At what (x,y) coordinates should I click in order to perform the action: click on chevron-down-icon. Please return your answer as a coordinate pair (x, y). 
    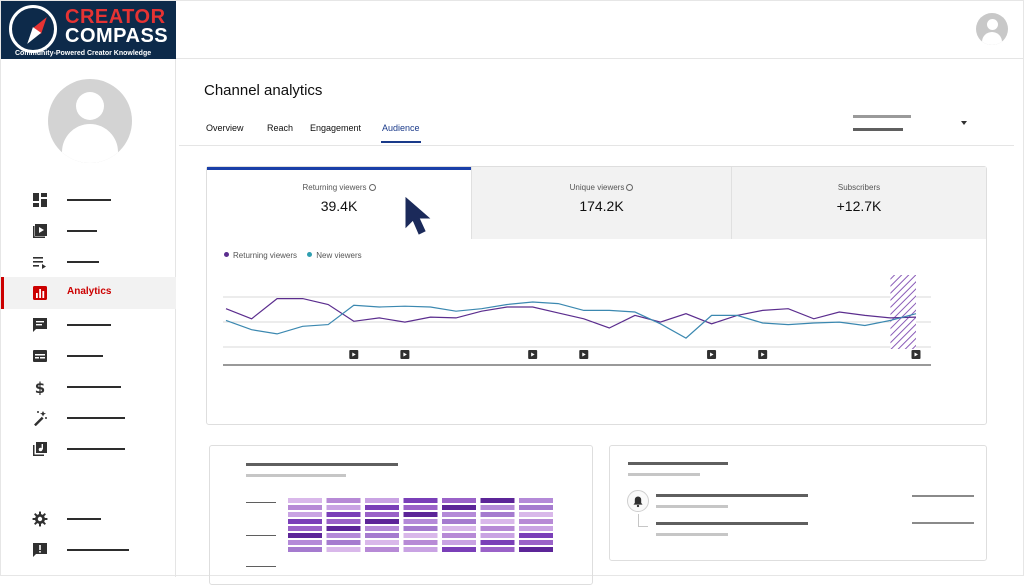
    Looking at the image, I should click on (964, 123).